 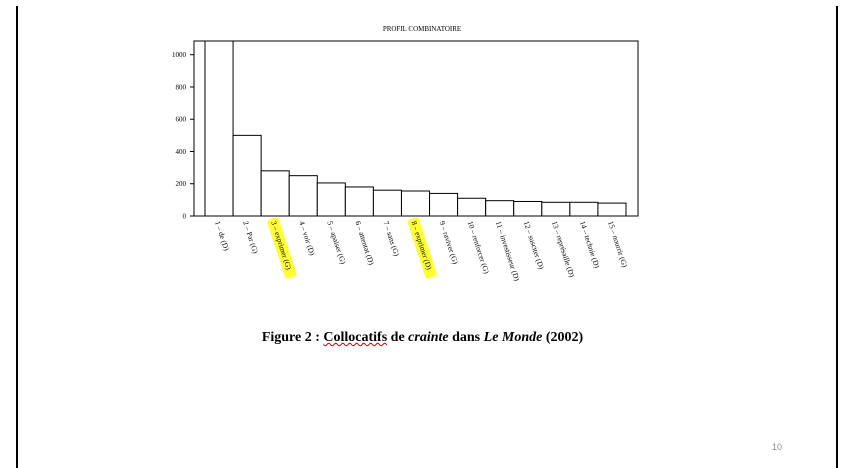 I want to click on x-tick-label: 9 – raviver (G), so click(x=449, y=243).